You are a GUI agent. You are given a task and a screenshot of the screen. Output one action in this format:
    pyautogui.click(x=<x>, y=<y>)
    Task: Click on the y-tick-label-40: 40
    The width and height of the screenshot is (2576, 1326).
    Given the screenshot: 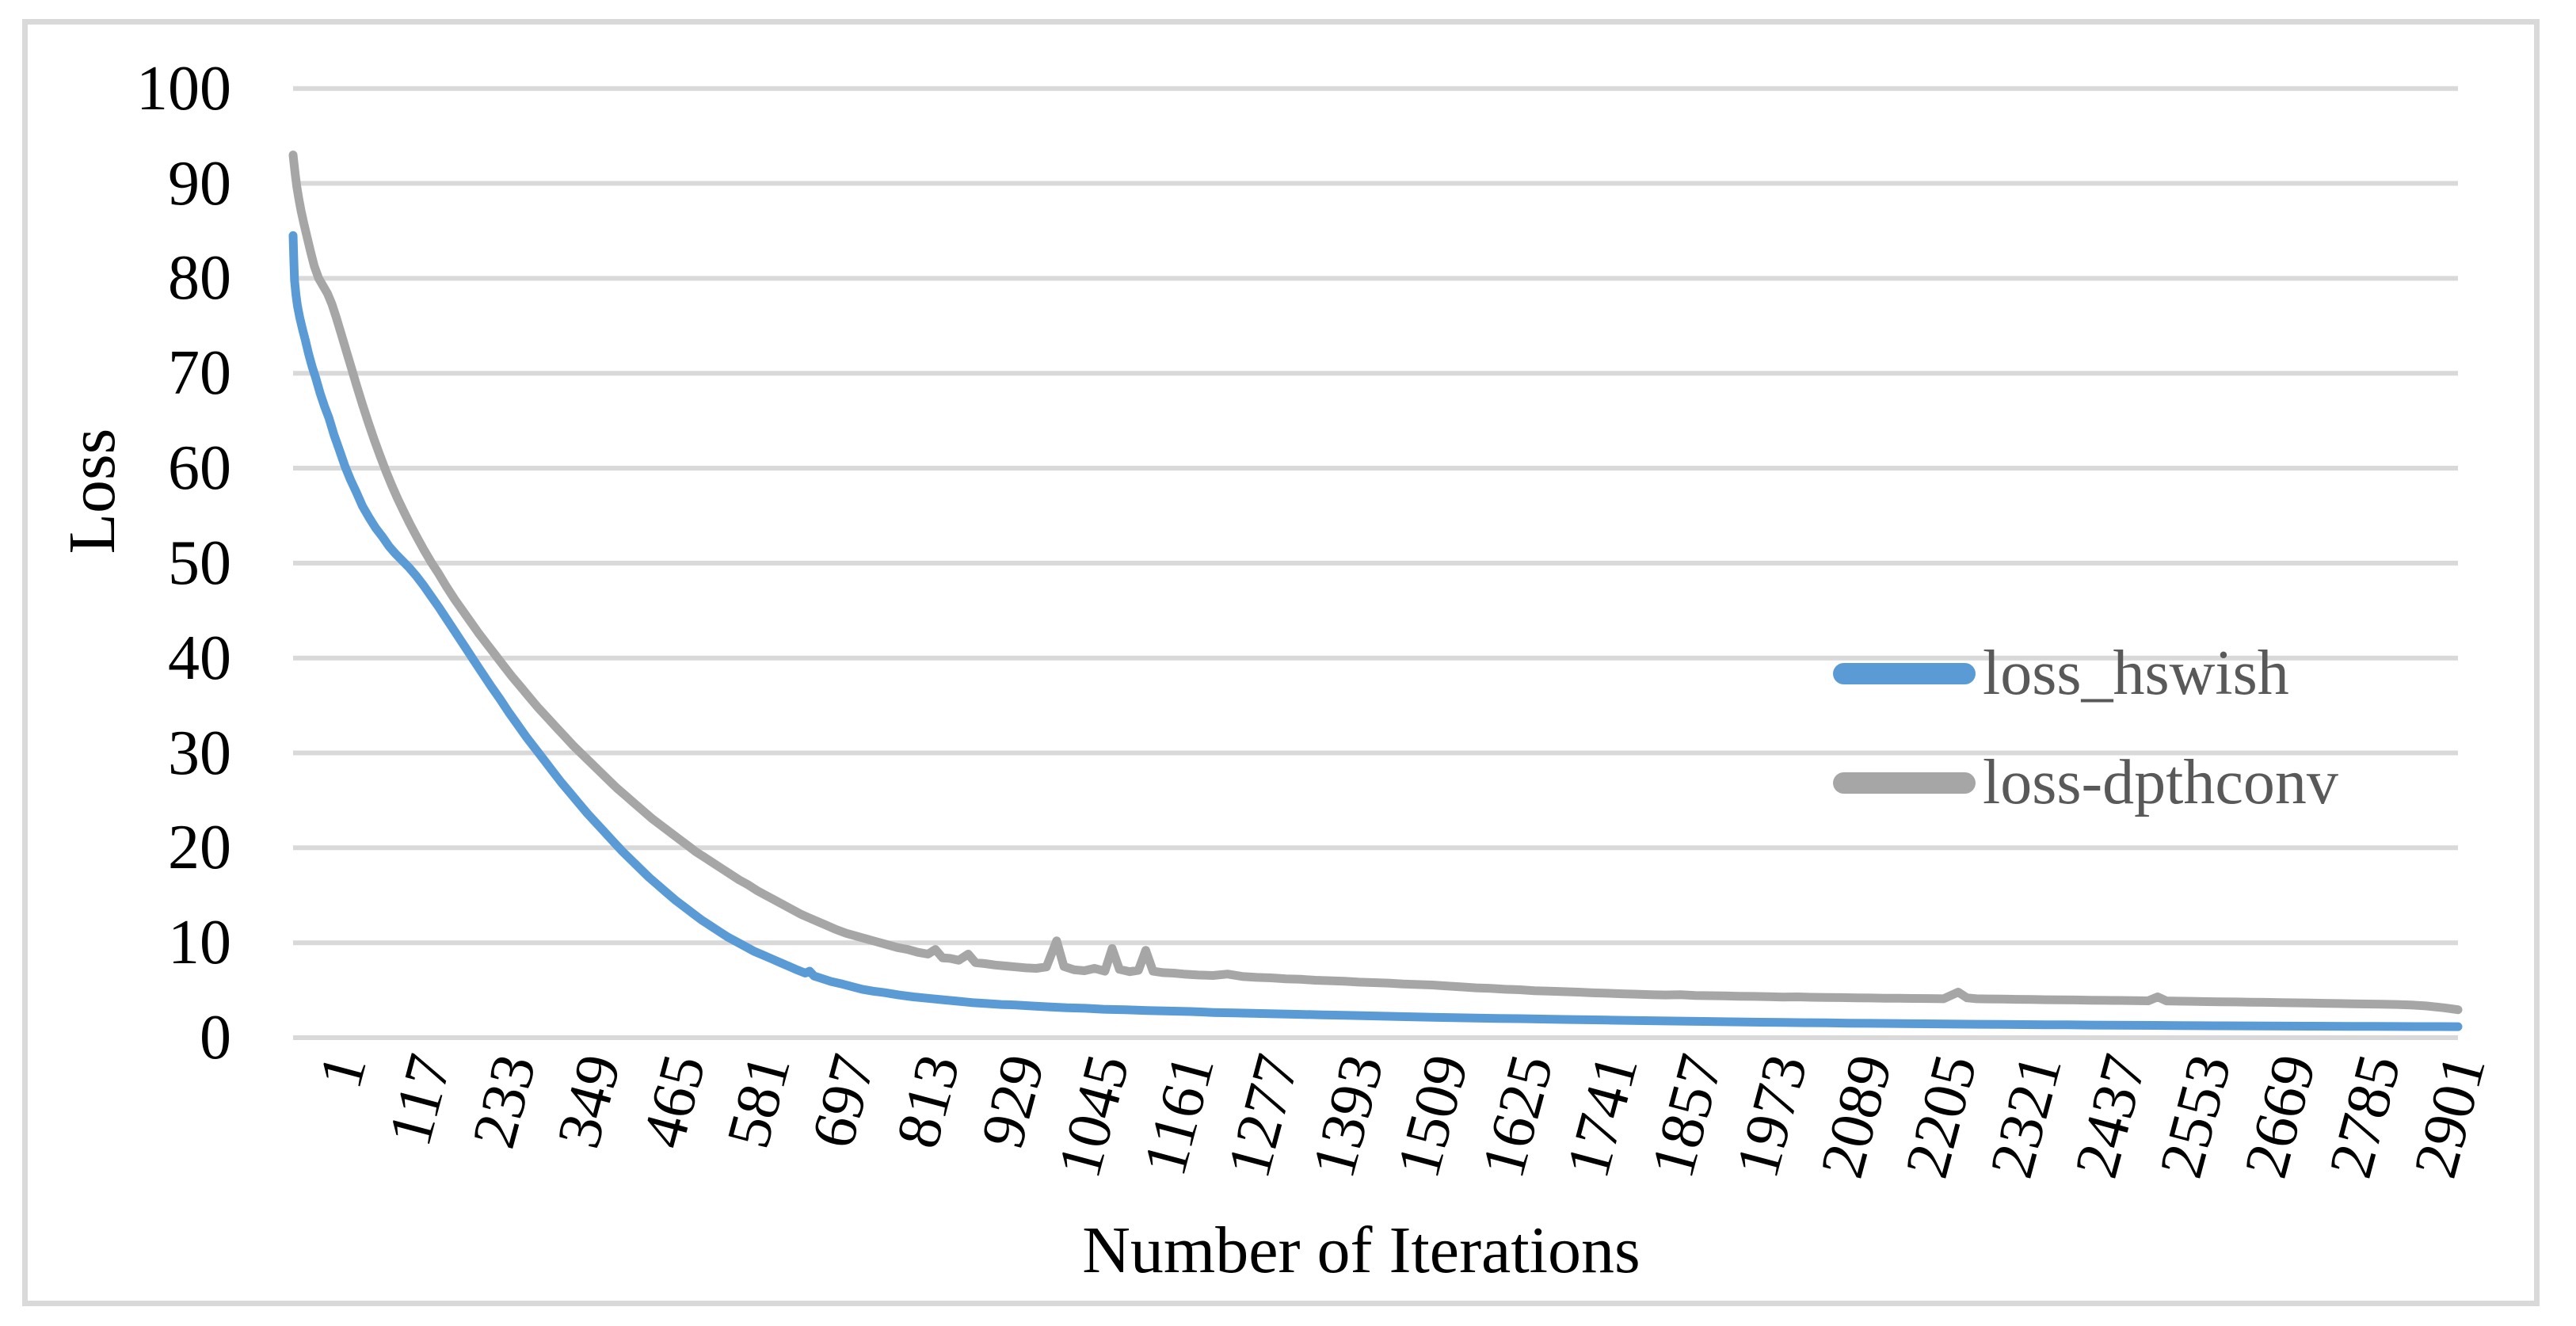 What is the action you would take?
    pyautogui.click(x=199, y=658)
    